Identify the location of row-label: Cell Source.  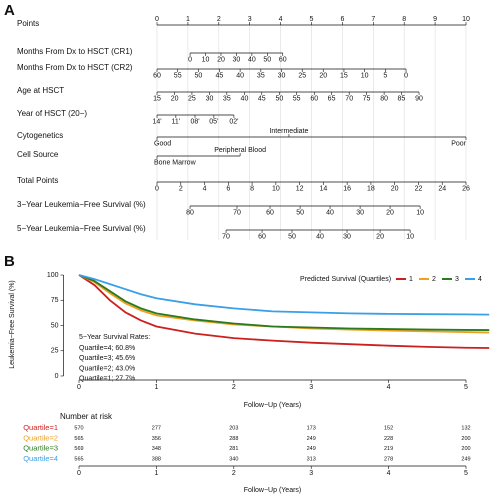
(38, 154).